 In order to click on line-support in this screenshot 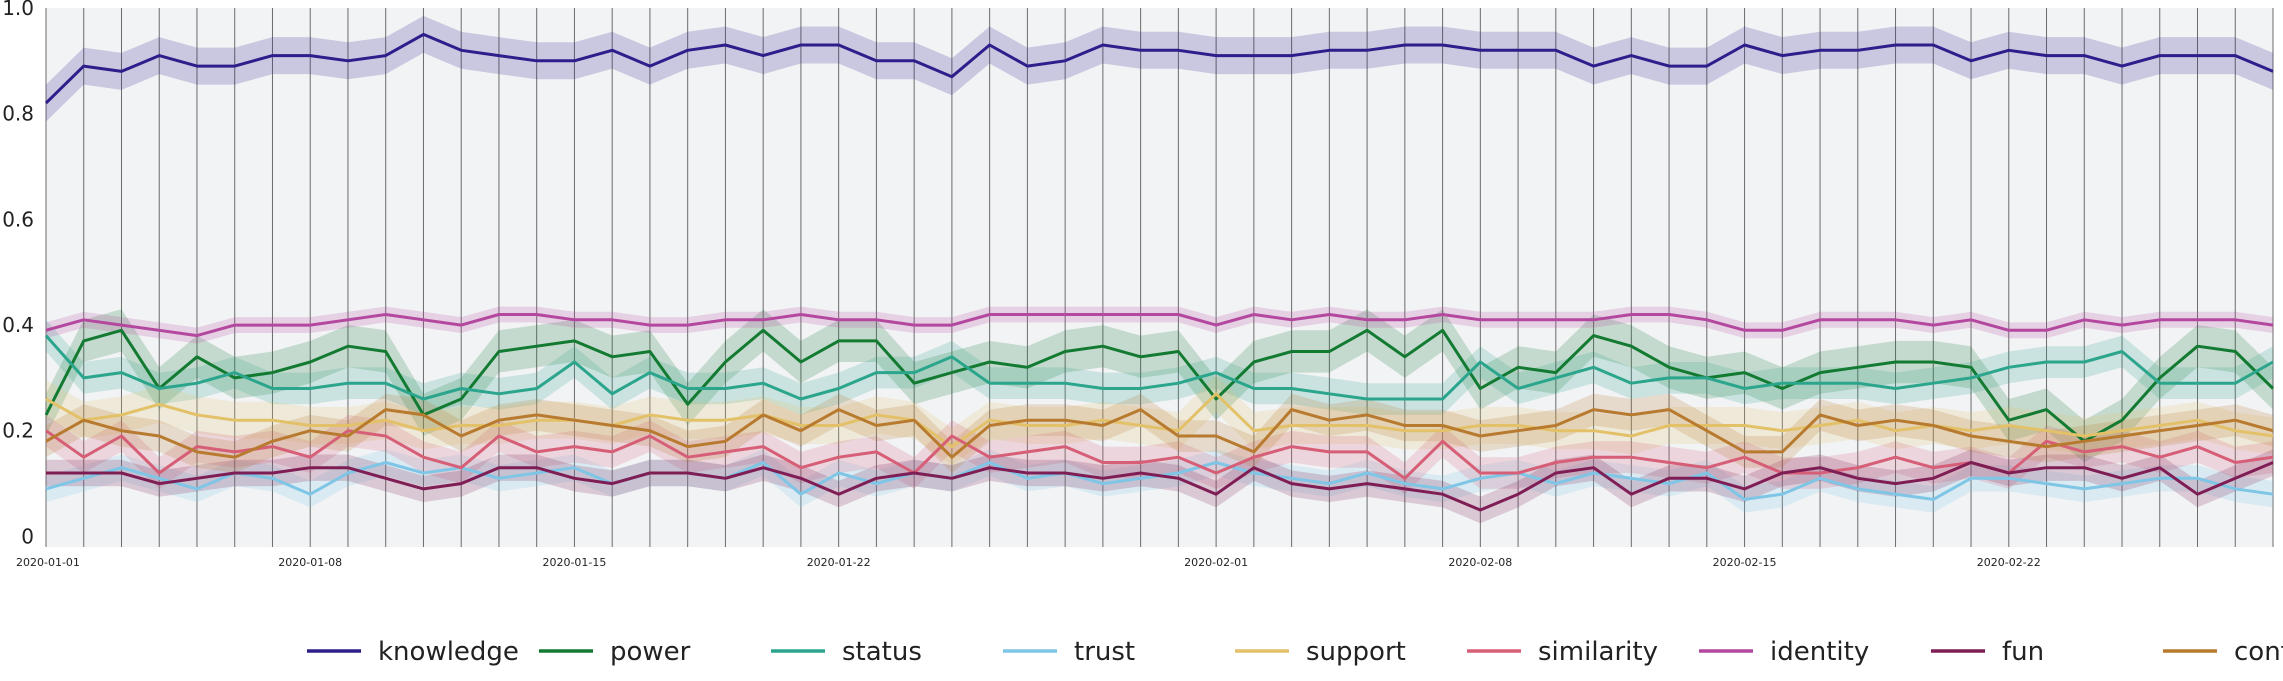, I will do `click(1159, 420)`.